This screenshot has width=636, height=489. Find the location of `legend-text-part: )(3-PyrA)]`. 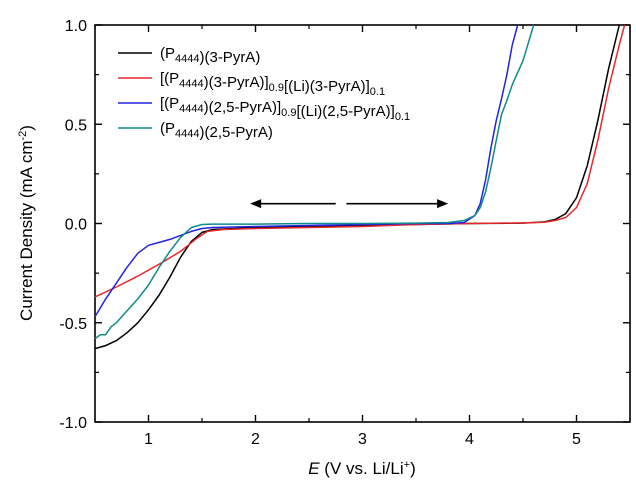

legend-text-part: )(3-PyrA)] is located at coordinates (236, 82).